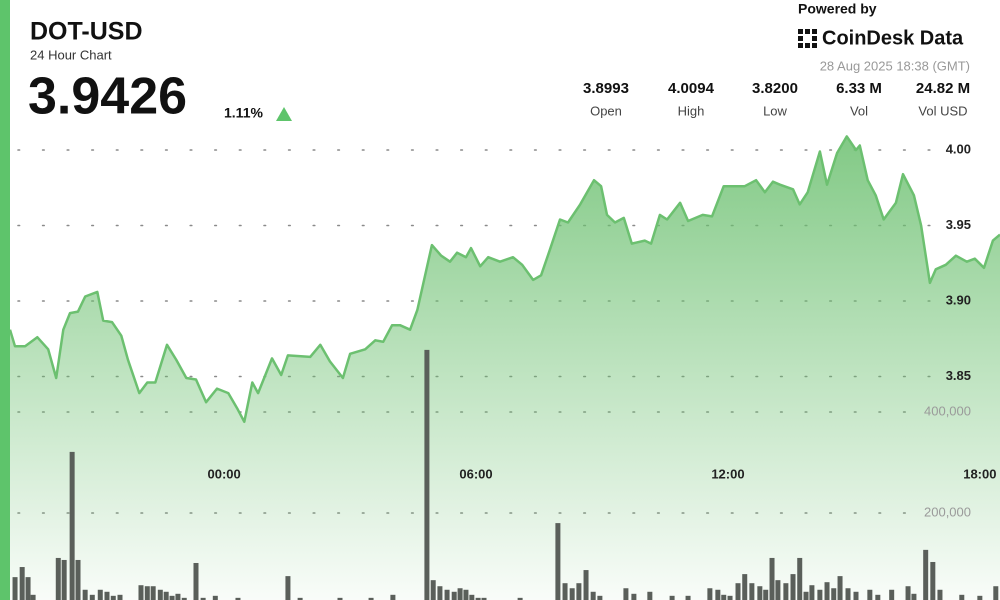  I want to click on y-tick-label: 4.00, so click(958, 148).